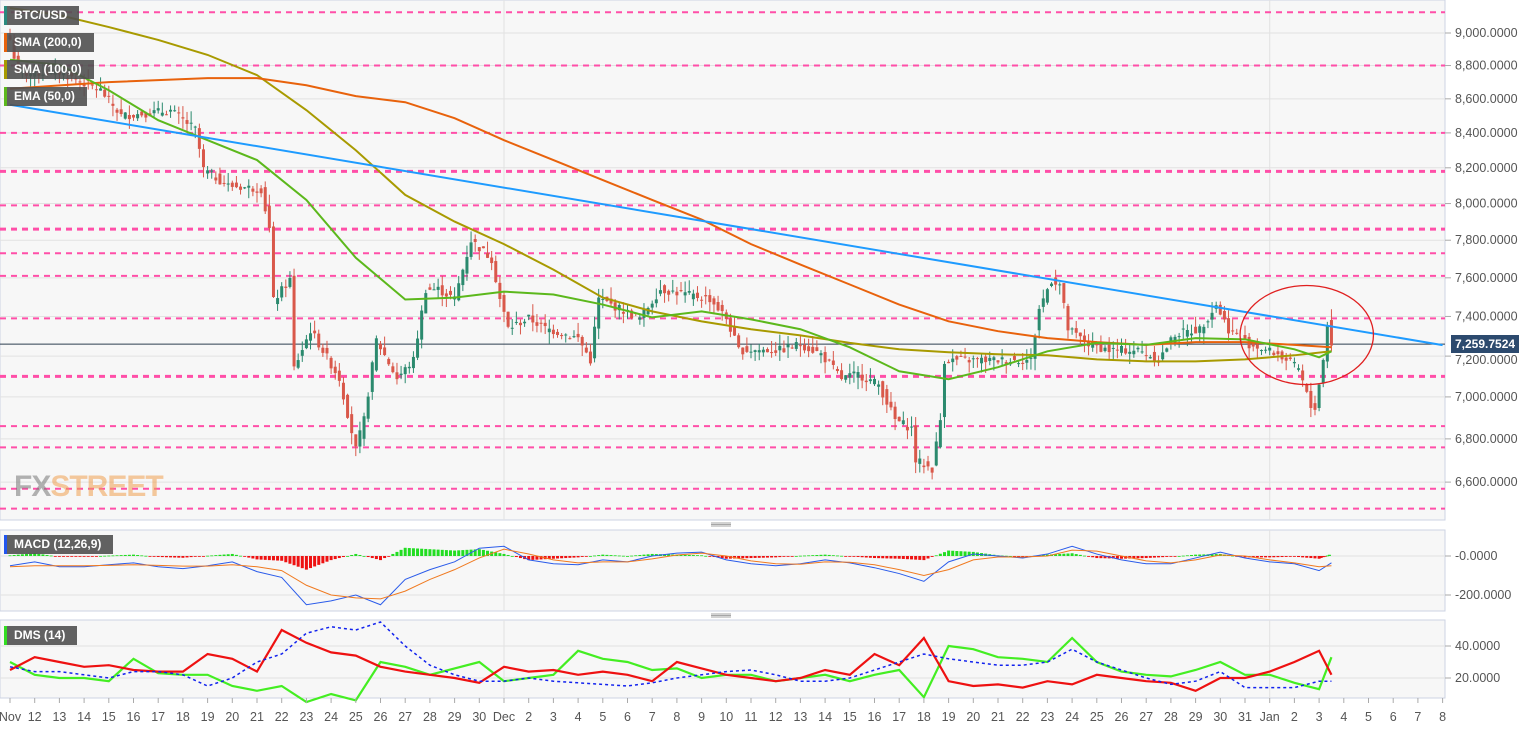  Describe the element at coordinates (1486, 66) in the screenshot. I see `y-tick-label: 8,800.0000` at that location.